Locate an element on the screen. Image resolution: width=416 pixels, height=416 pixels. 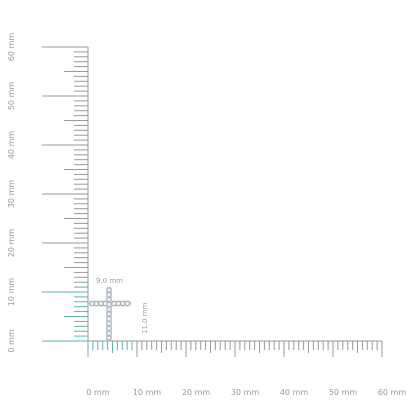
horizontal-ruler-label: 20 mm is located at coordinates (196, 392).